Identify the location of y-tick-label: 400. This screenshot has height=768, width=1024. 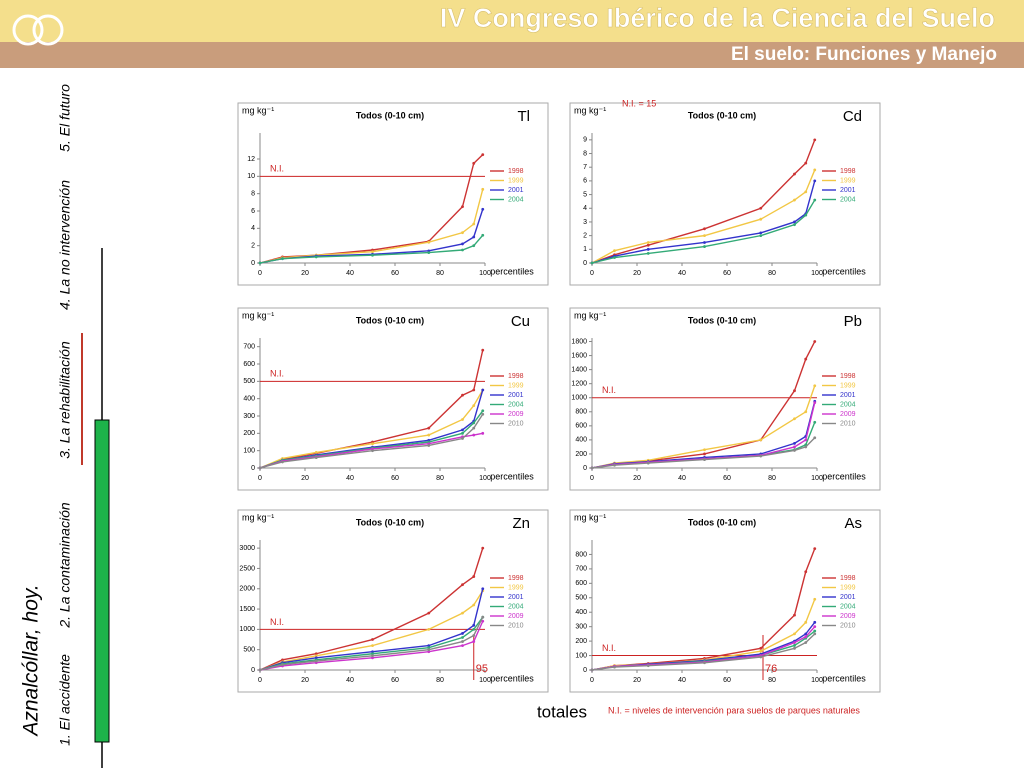
(249, 399).